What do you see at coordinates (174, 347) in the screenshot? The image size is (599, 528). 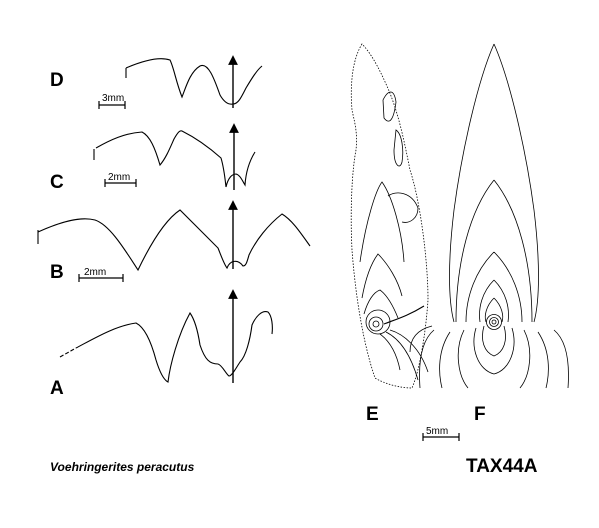 I see `suture-line-a-solid` at bounding box center [174, 347].